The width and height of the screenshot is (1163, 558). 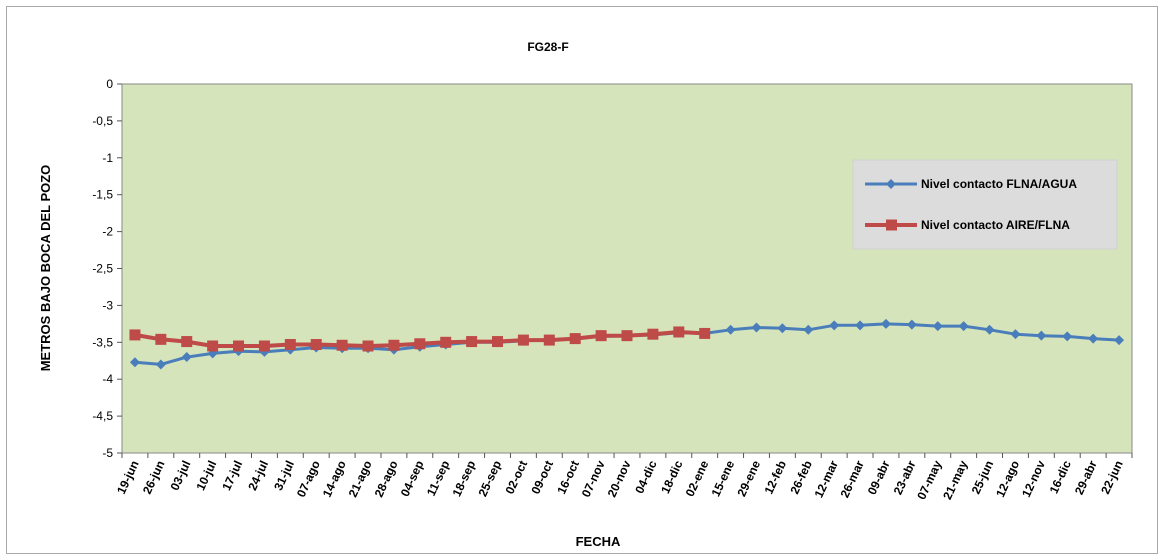 What do you see at coordinates (775, 477) in the screenshot?
I see `x-tick-label: 12-feb` at bounding box center [775, 477].